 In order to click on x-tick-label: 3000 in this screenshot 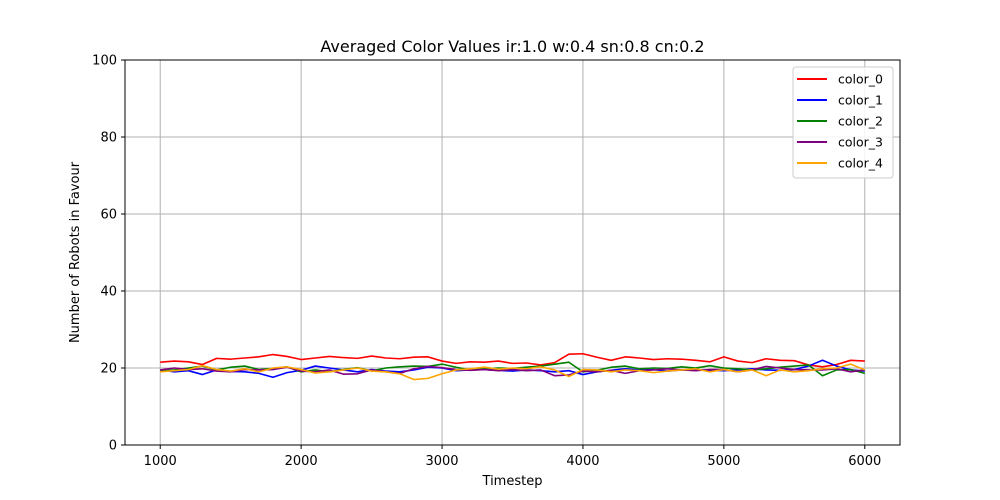, I will do `click(441, 461)`.